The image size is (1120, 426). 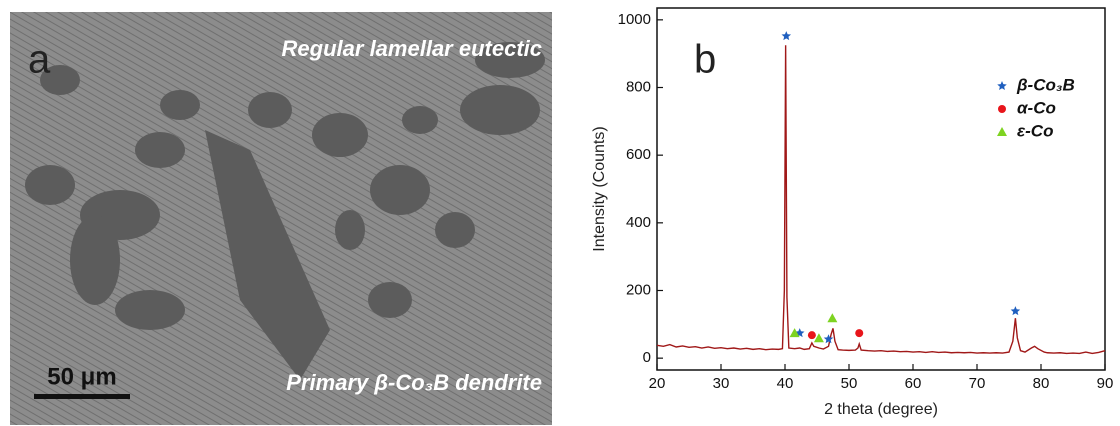 What do you see at coordinates (1036, 107) in the screenshot?
I see `legend-label: α-Co` at bounding box center [1036, 107].